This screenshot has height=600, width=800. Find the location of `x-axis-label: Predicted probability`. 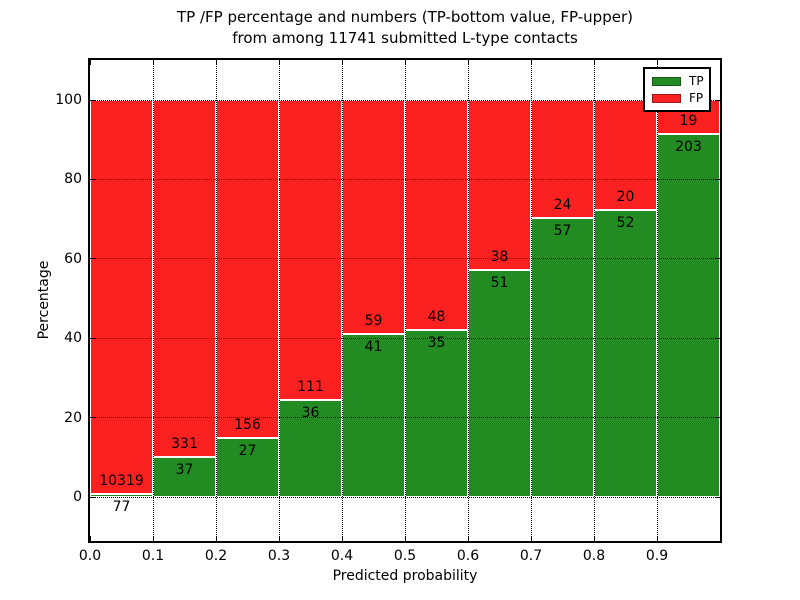

x-axis-label: Predicted probability is located at coordinates (405, 576).